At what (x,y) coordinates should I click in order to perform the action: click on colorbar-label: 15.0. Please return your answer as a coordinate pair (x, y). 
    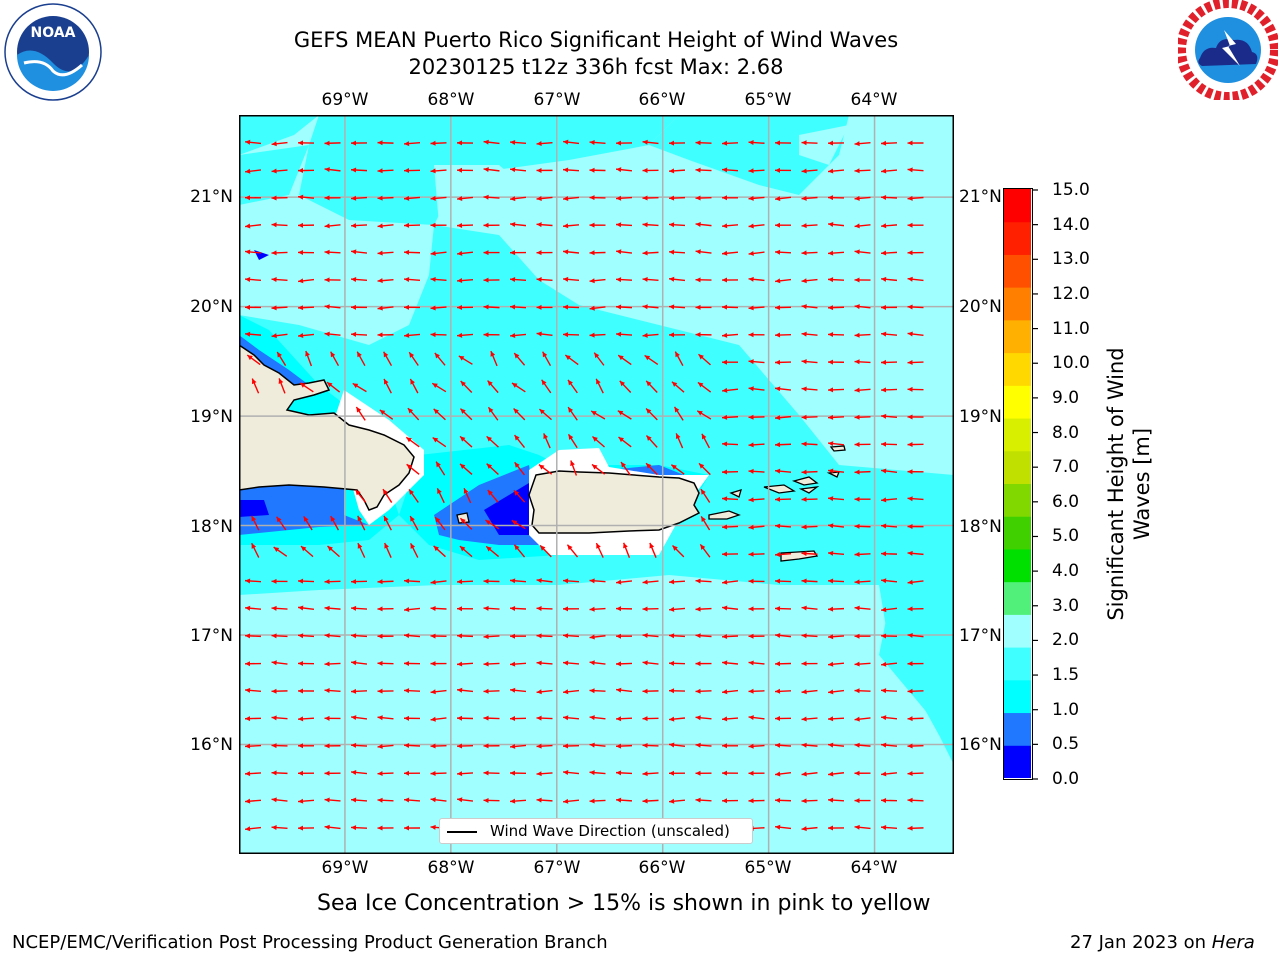
    Looking at the image, I should click on (1071, 190).